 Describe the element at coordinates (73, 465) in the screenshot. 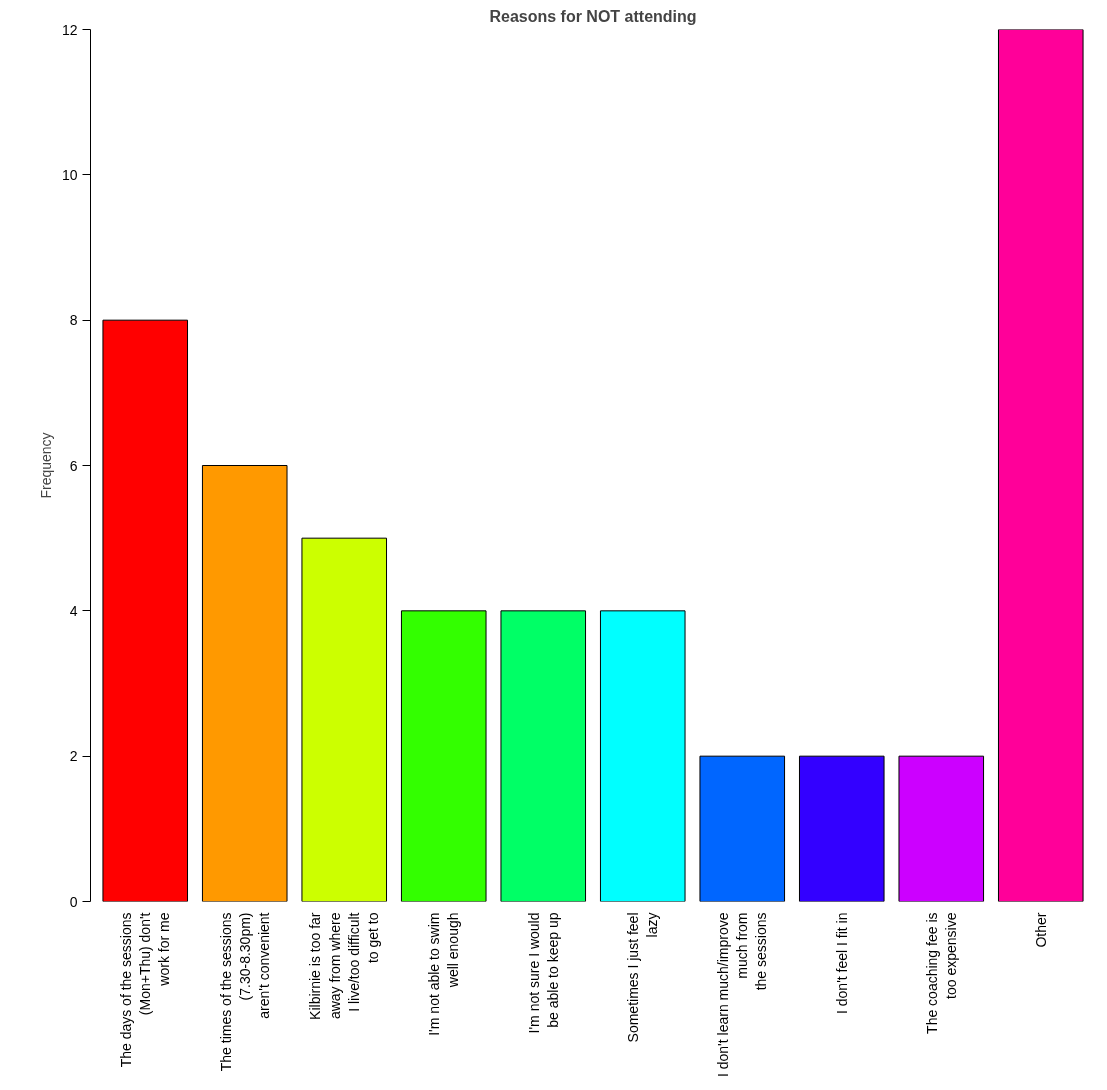

I see `y-tick-label: 6` at that location.